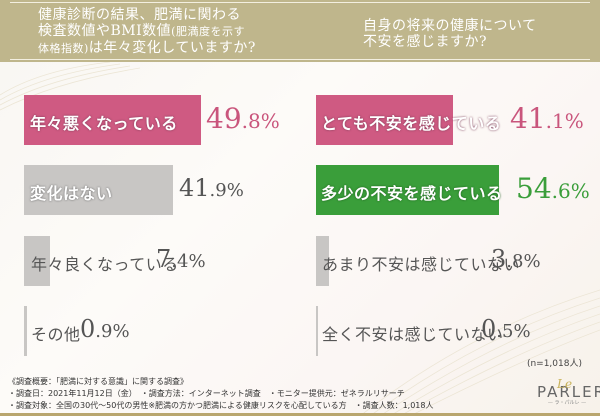  I want to click on value-dec: .6, so click(561, 191).